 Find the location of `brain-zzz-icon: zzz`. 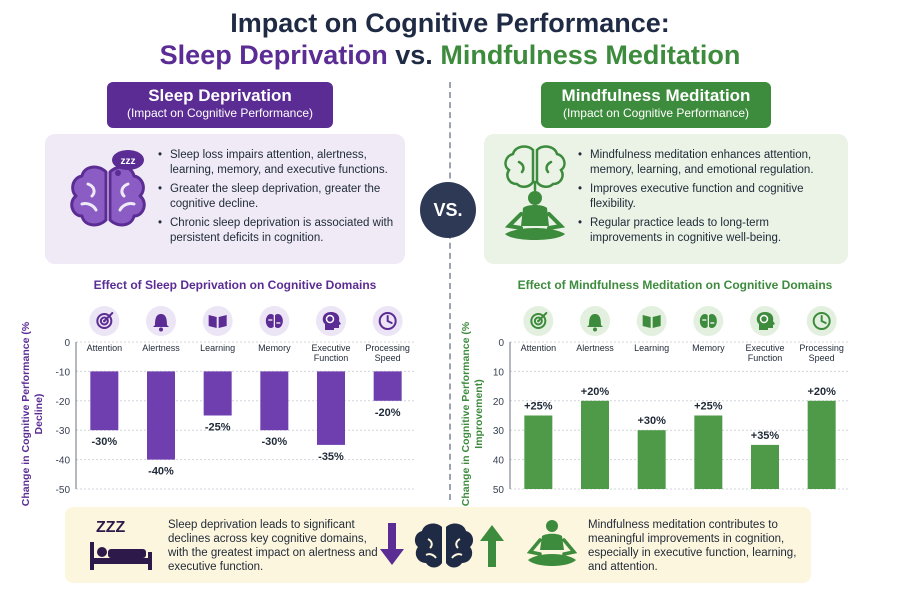

brain-zzz-icon: zzz is located at coordinates (108, 188).